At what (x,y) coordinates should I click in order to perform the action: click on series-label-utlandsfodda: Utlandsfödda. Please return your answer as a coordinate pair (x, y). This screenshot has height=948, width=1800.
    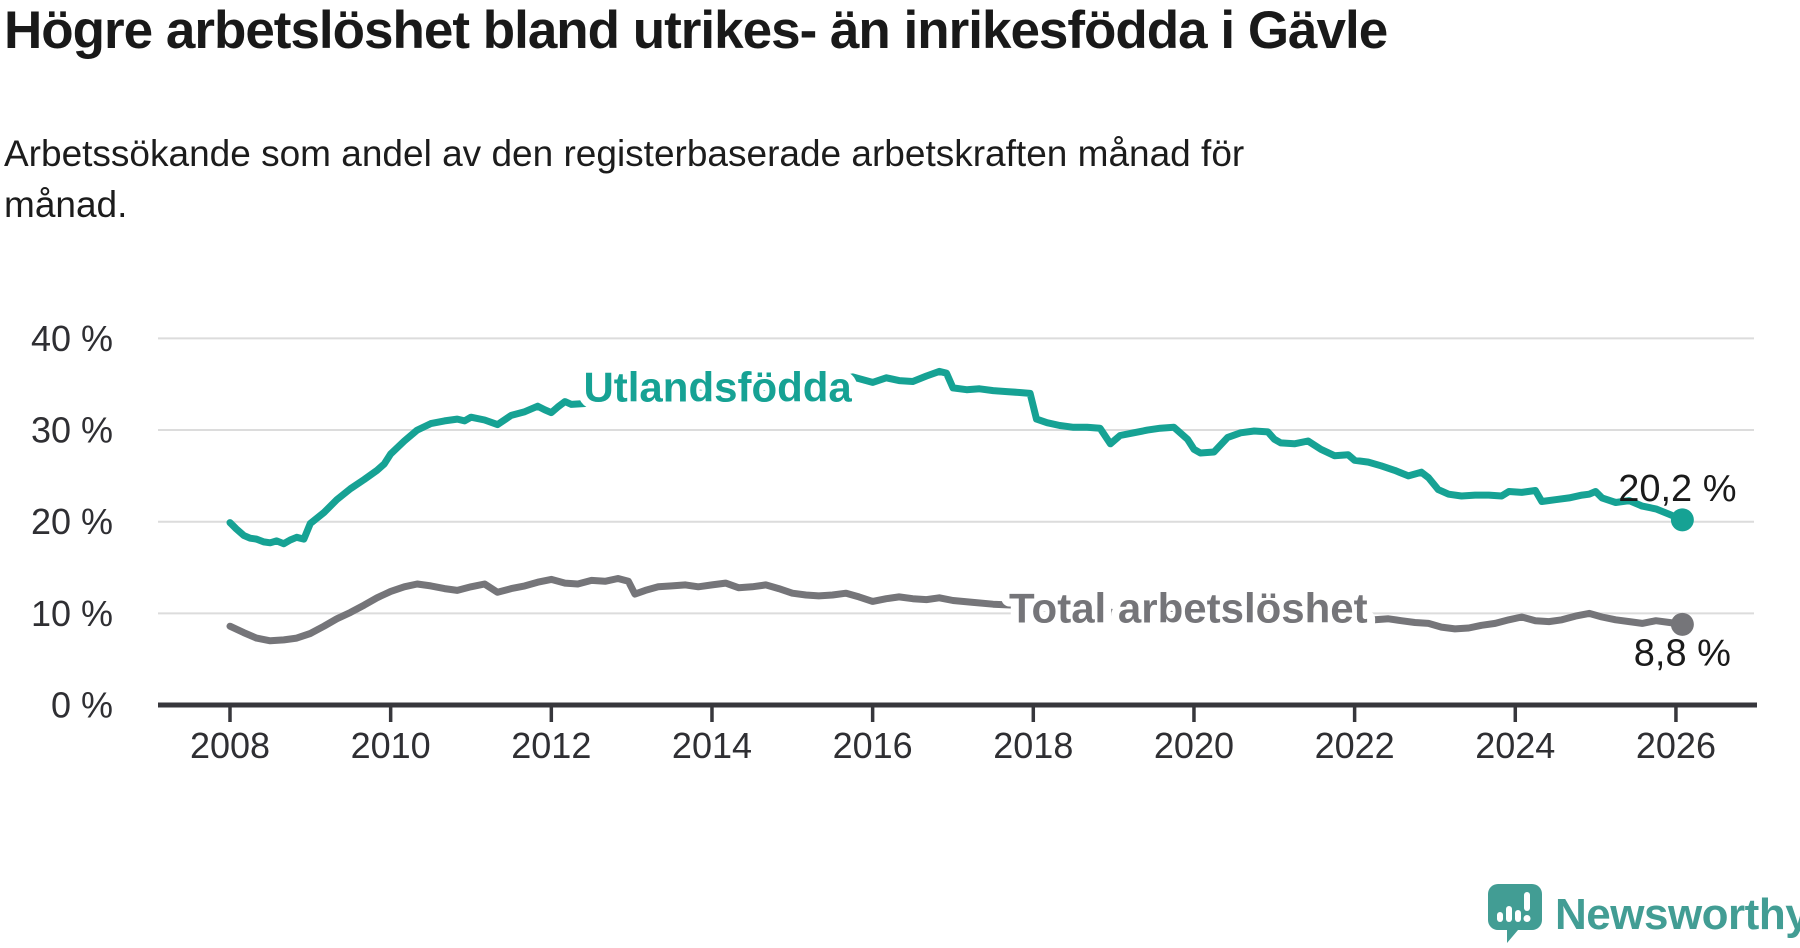
    Looking at the image, I should click on (717, 386).